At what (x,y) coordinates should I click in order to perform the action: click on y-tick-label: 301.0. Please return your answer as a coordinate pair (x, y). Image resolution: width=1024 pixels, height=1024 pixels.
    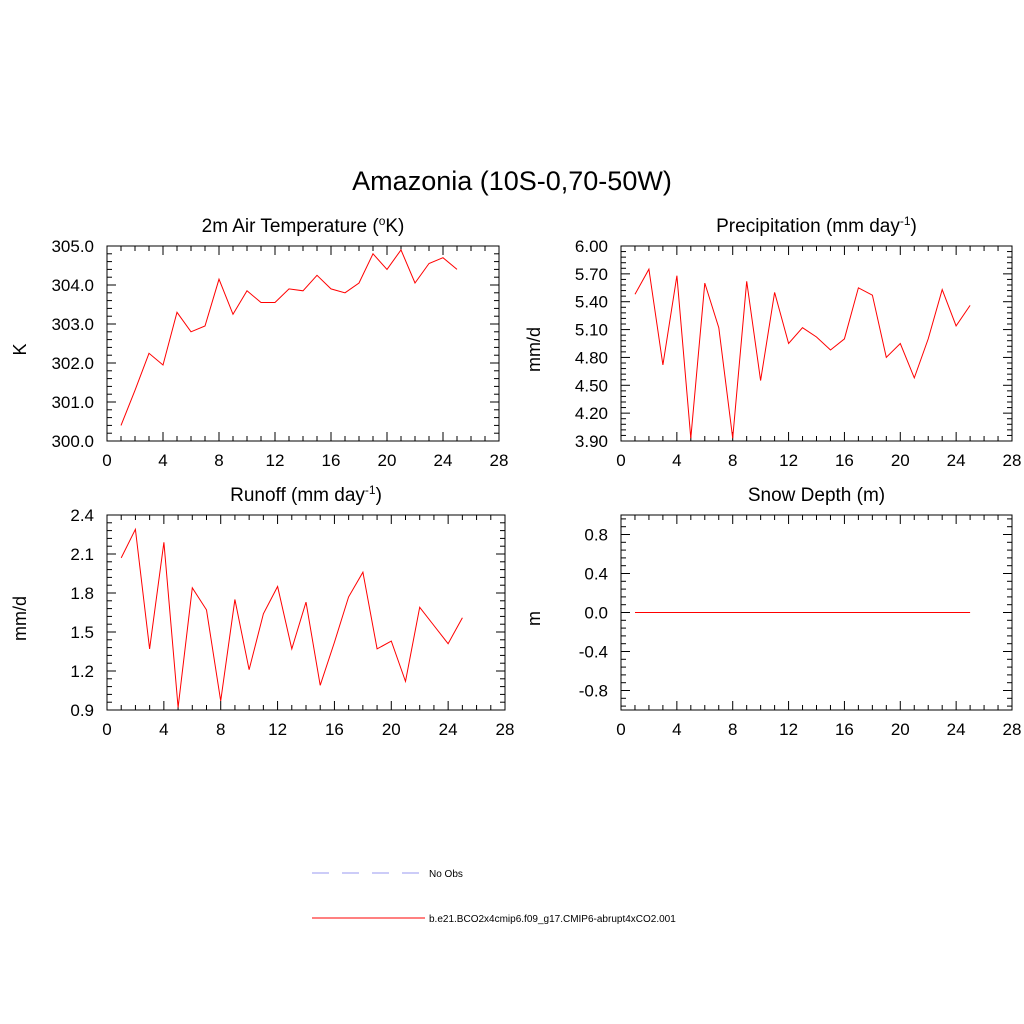
    Looking at the image, I should click on (72, 402).